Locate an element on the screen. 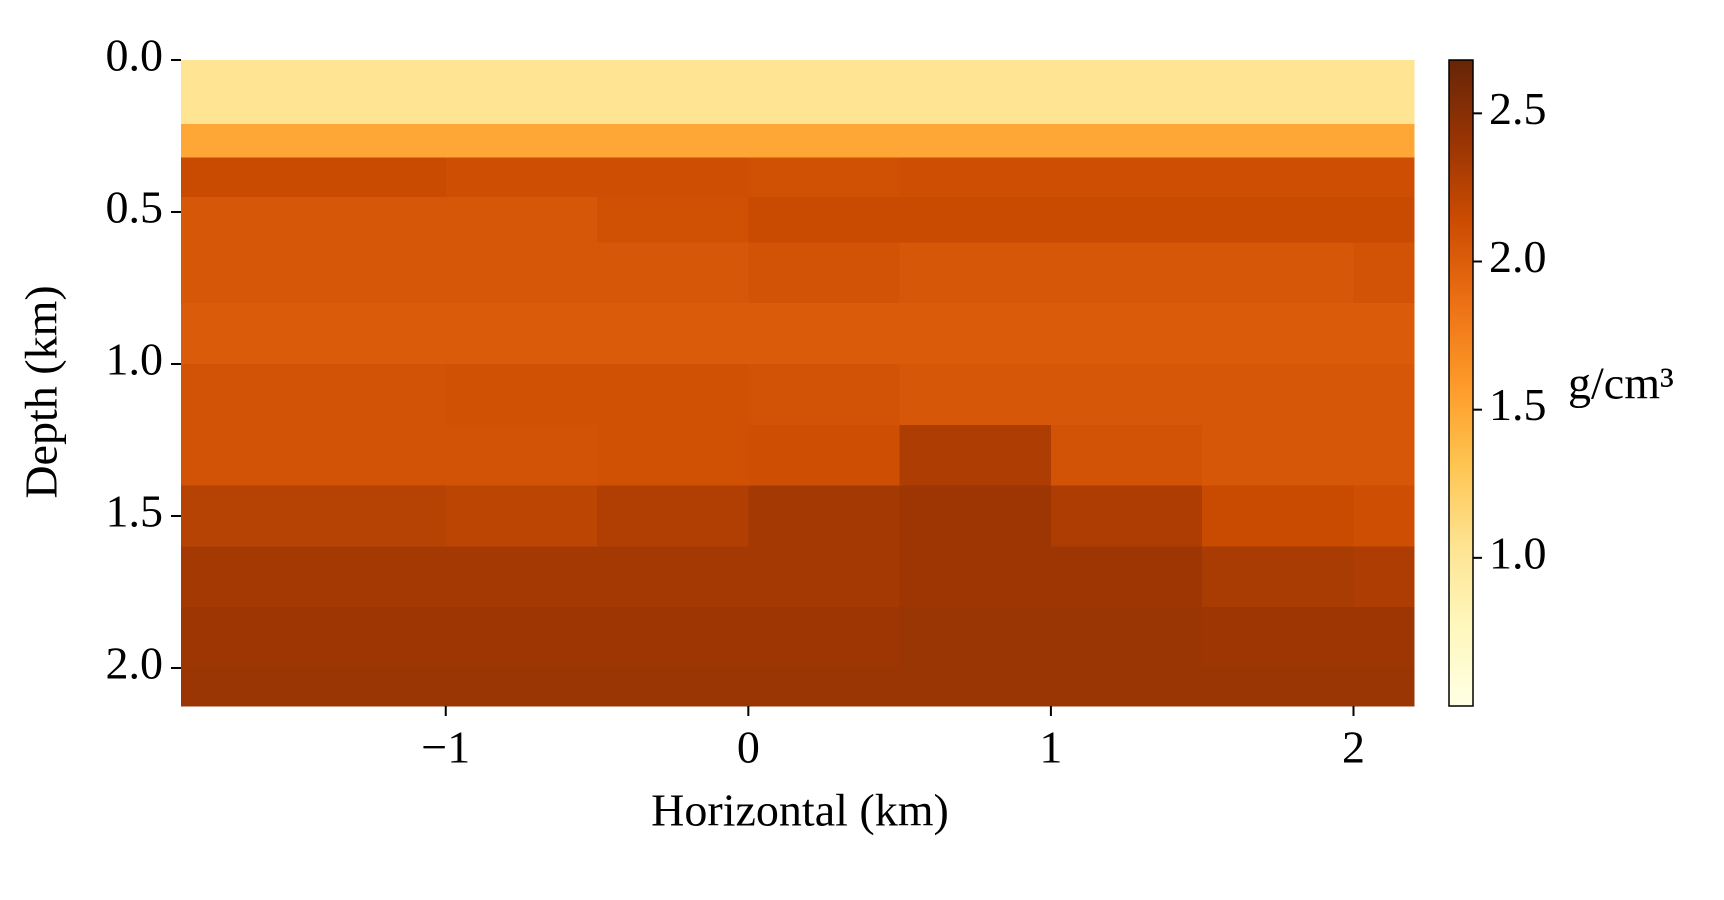  y-tick-label: 0.5 is located at coordinates (135, 207).